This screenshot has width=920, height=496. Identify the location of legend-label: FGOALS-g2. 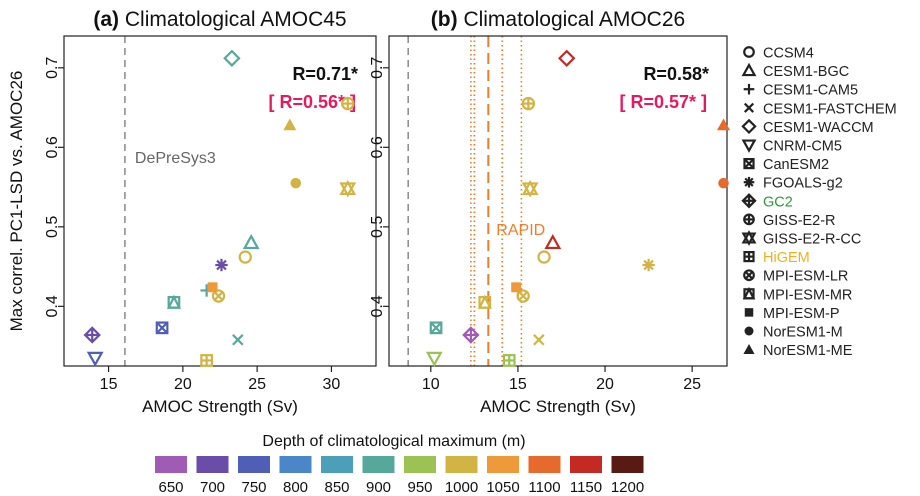
(803, 184).